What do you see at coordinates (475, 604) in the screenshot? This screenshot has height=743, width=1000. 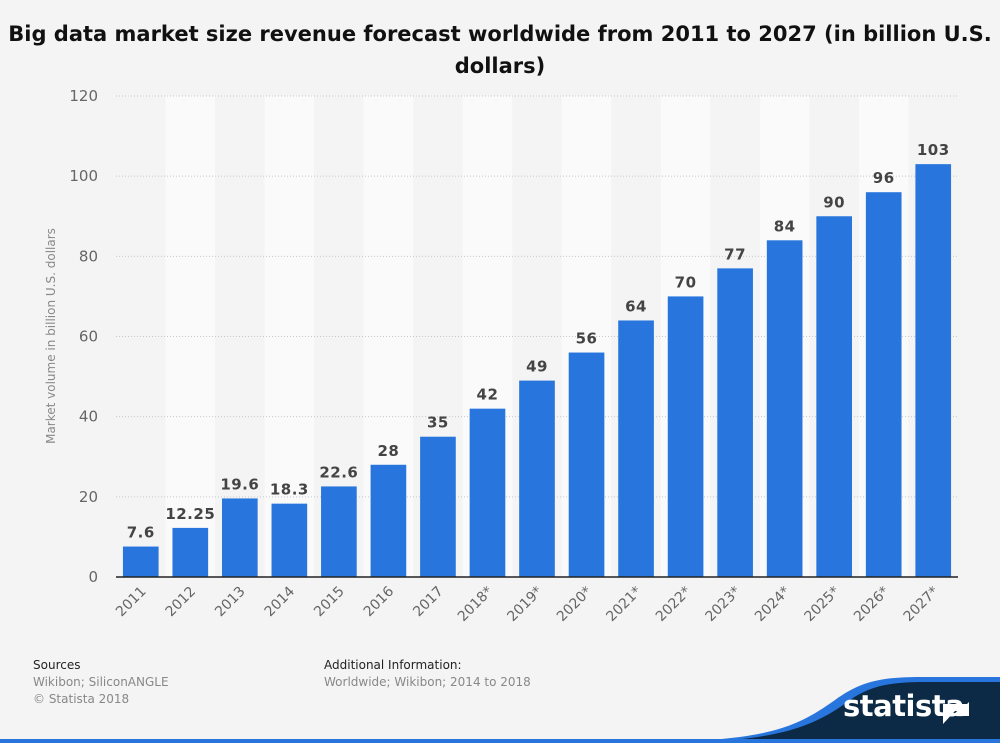 I see `x-tick-label: 2018*` at bounding box center [475, 604].